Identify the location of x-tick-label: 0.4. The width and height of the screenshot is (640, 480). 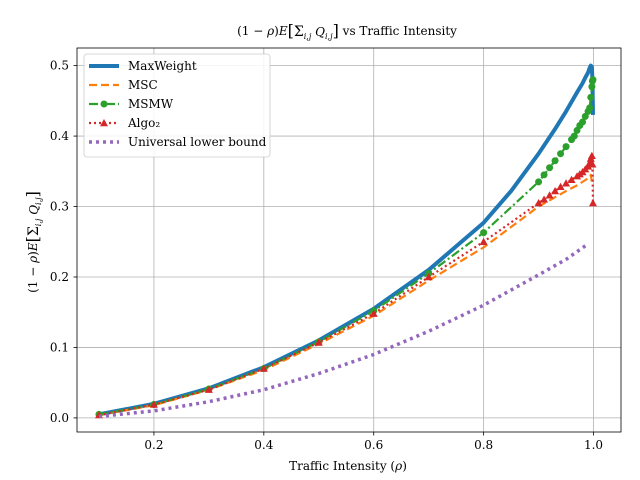
(263, 445).